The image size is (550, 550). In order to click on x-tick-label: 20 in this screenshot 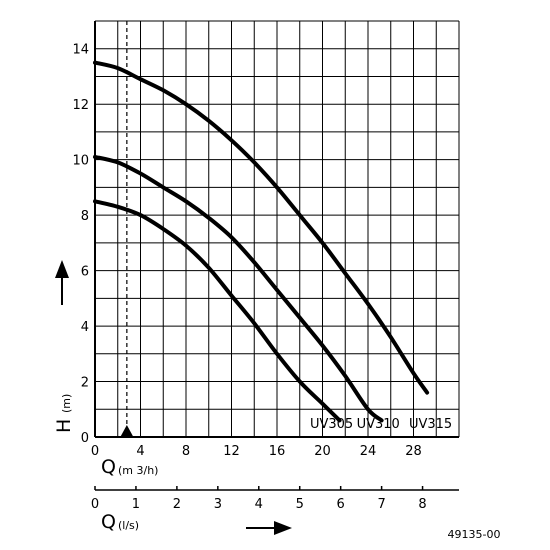, I will do `click(322, 451)`.